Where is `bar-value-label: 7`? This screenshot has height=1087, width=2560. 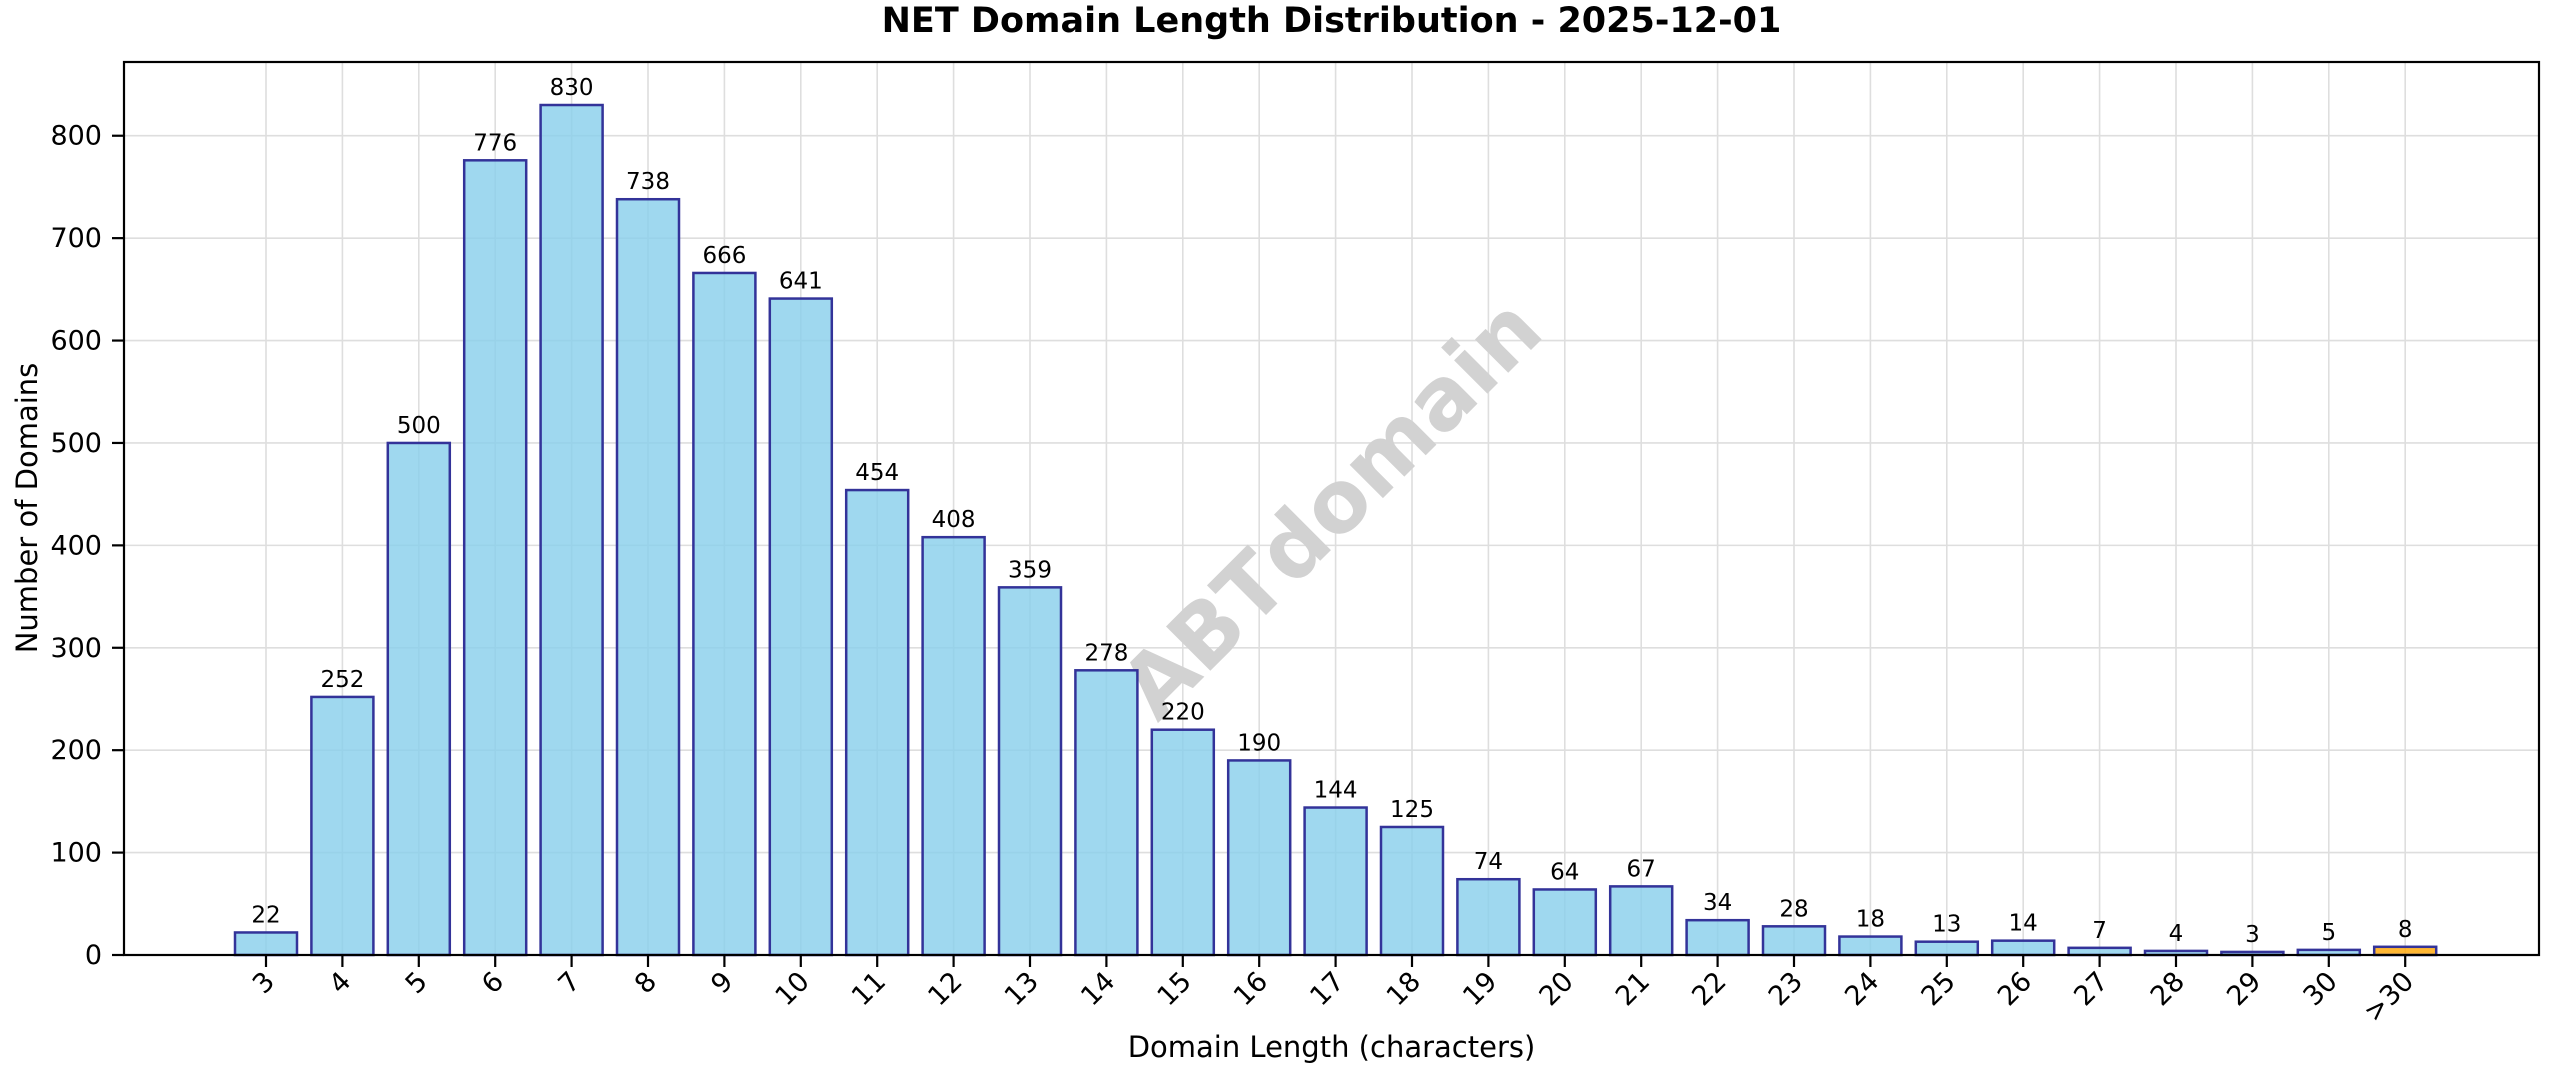
bar-value-label: 7 is located at coordinates (2099, 931).